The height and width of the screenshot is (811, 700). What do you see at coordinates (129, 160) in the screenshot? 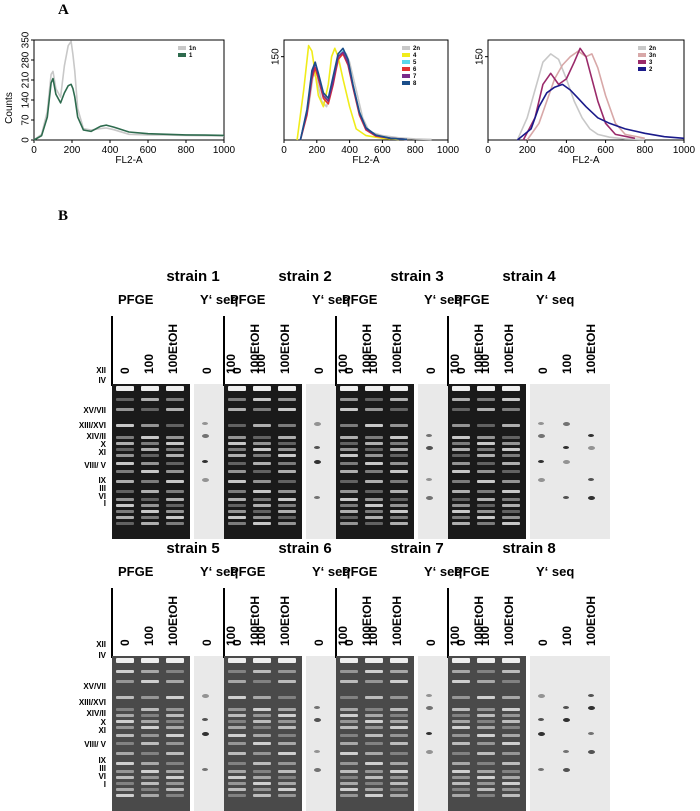
I see `x-axis-label: FL2-A` at bounding box center [129, 160].